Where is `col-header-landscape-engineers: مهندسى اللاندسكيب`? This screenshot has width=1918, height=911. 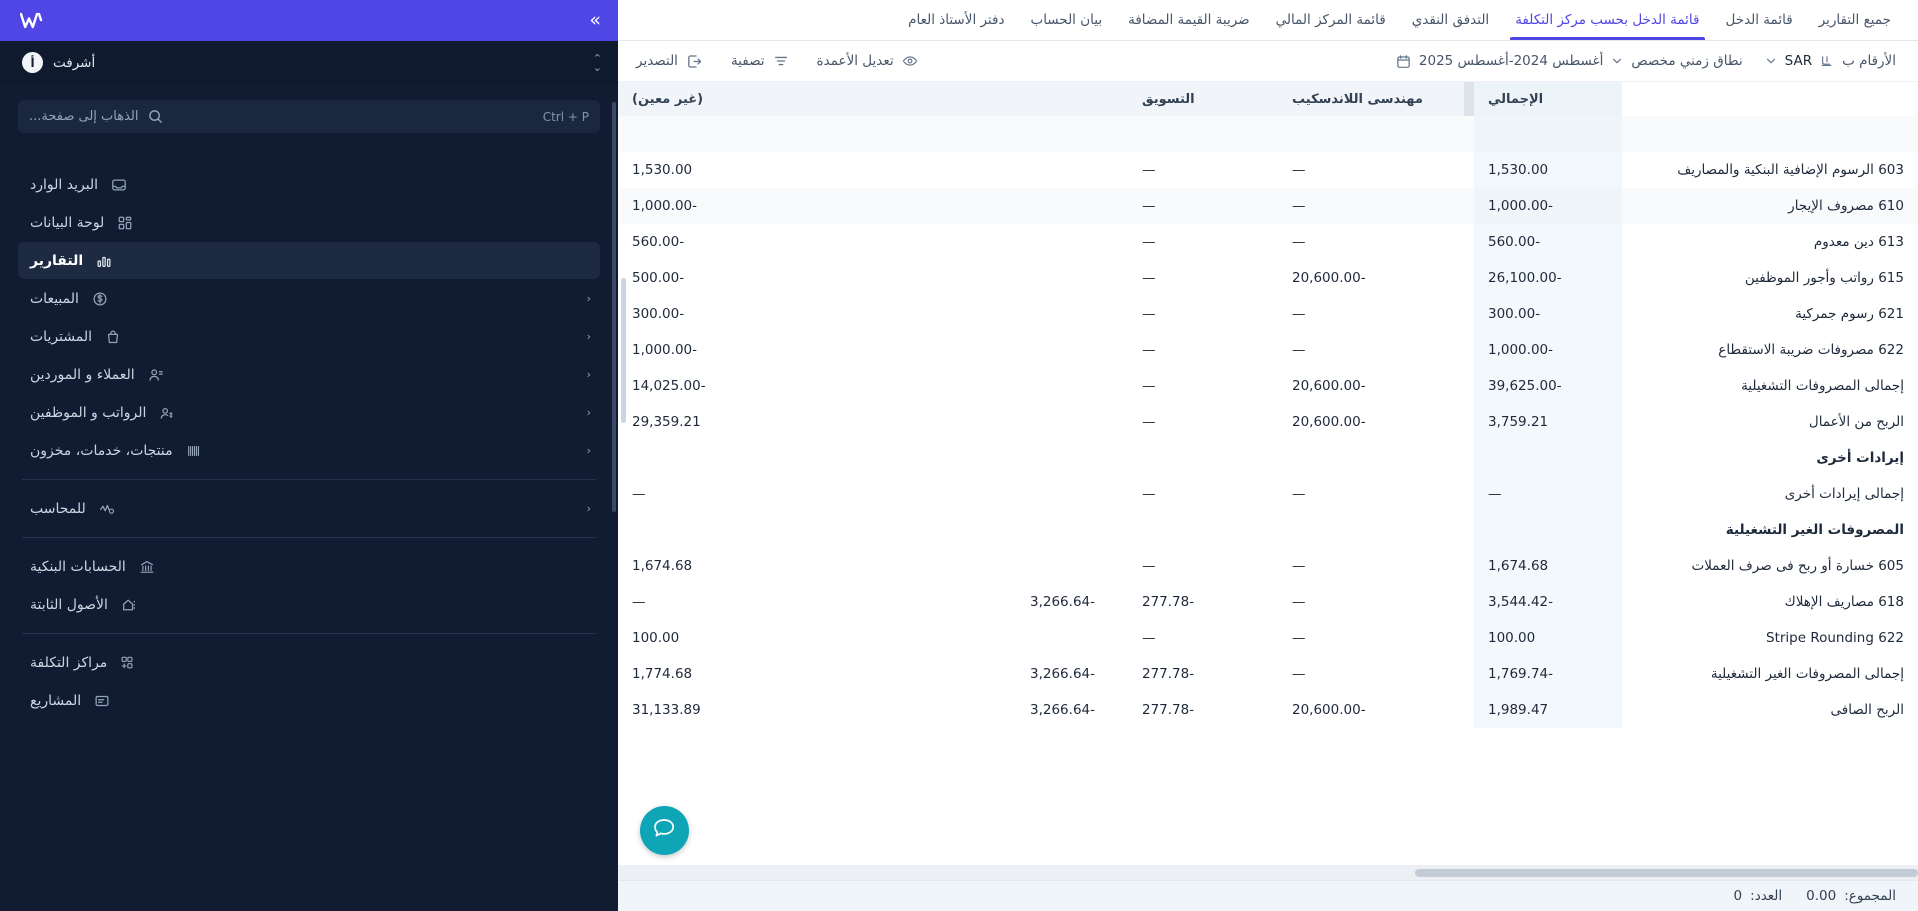
col-header-landscape-engineers: مهندسى اللاندسكيب is located at coordinates (1371, 99).